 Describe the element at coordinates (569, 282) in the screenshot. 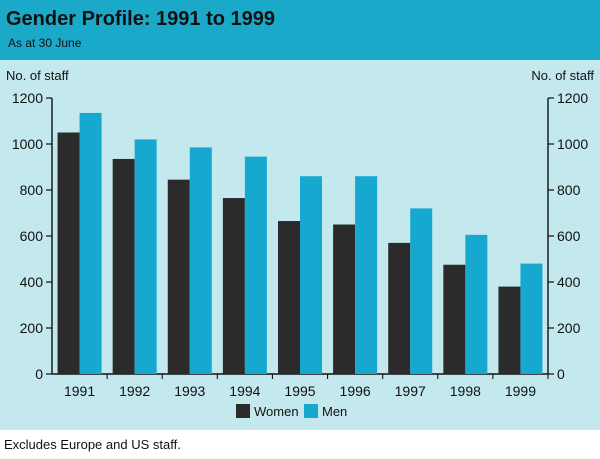

I see `y-tick-label-right: 400` at that location.